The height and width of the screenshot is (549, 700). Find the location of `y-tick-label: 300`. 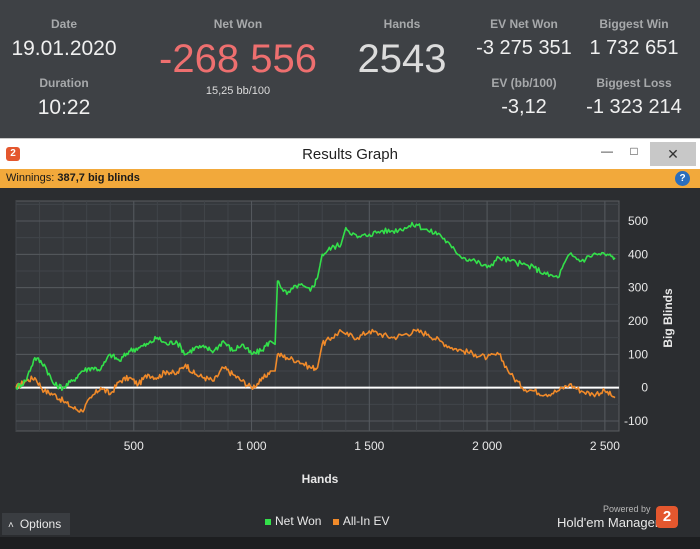

y-tick-label: 300 is located at coordinates (638, 288).